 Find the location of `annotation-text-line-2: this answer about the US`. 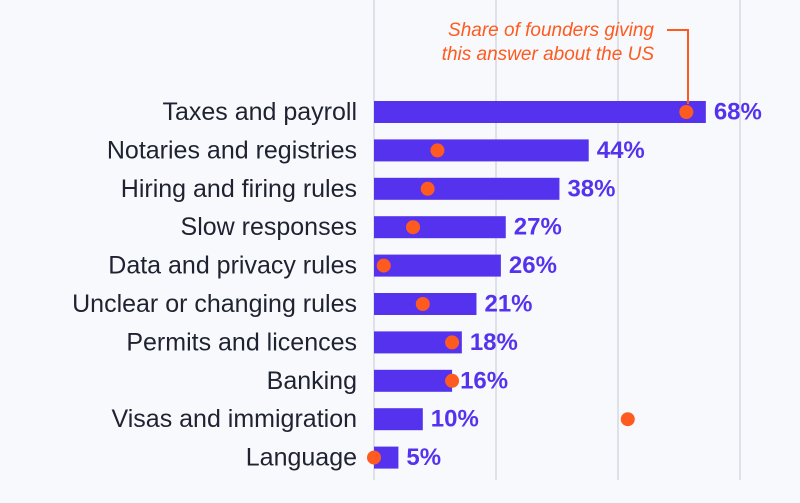

annotation-text-line-2: this answer about the US is located at coordinates (548, 54).